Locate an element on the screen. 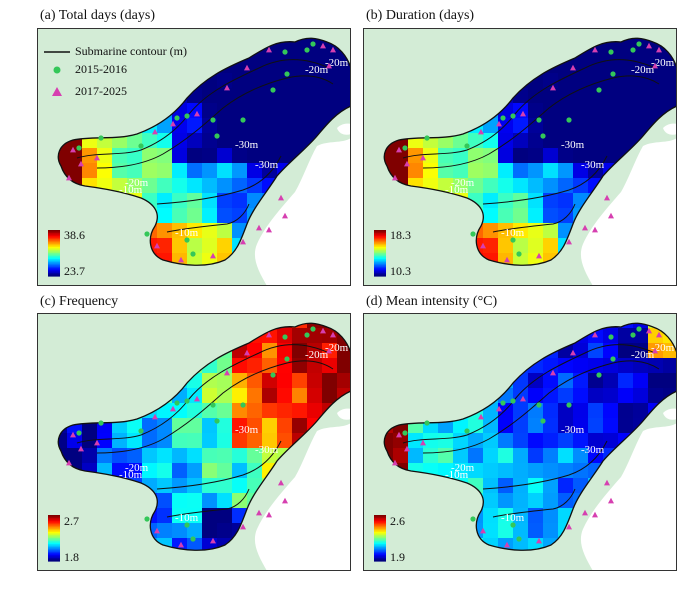  contour-label: -30m is located at coordinates (247, 145).